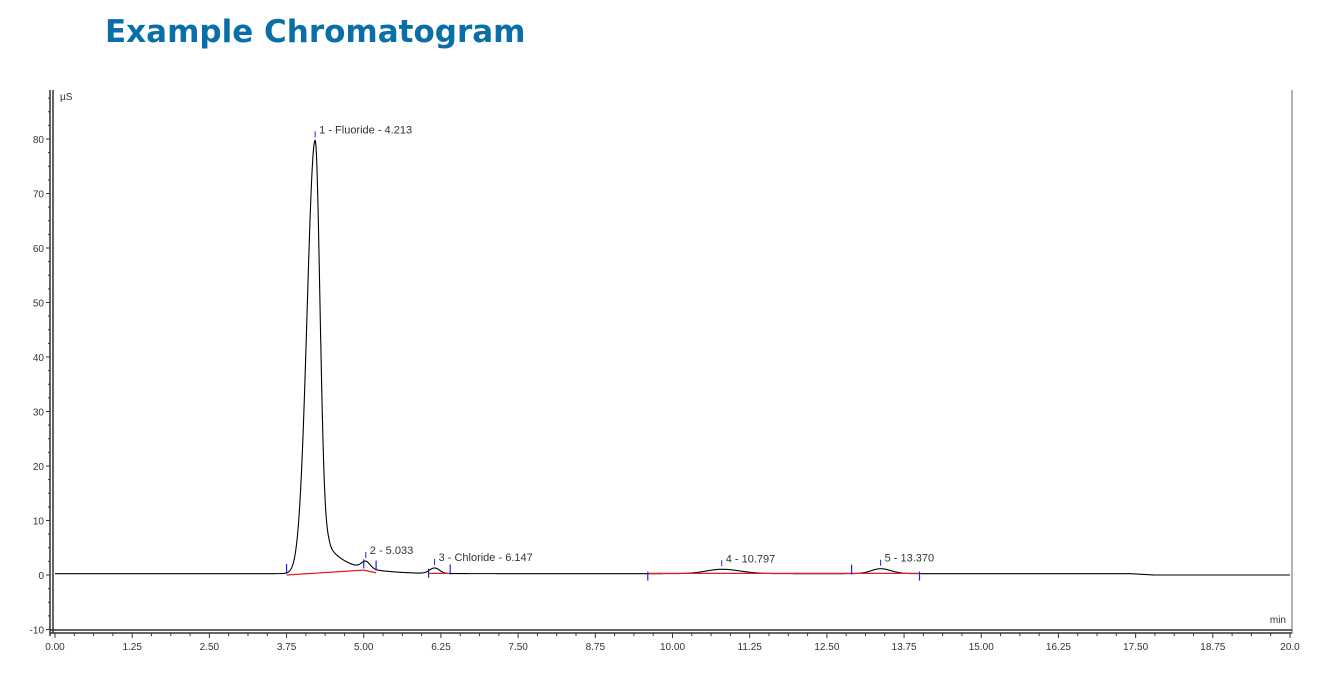  What do you see at coordinates (518, 647) in the screenshot?
I see `x-tick-label: 7.50` at bounding box center [518, 647].